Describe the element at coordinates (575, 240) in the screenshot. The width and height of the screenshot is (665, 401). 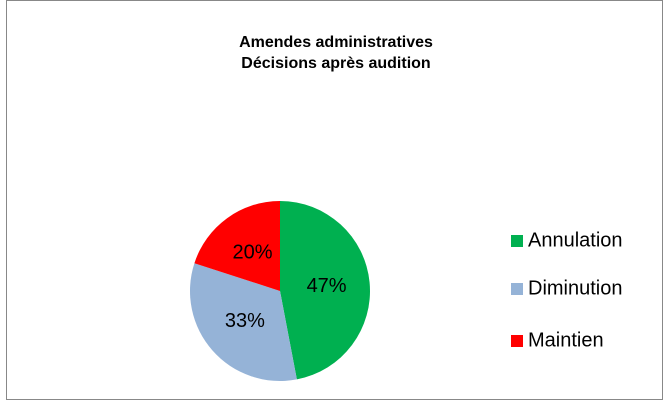
I see `legend-label: Annulation` at that location.